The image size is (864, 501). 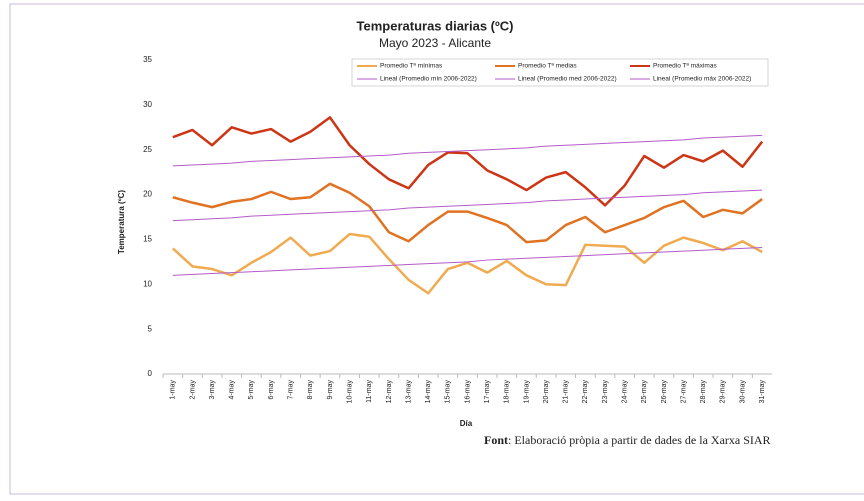 What do you see at coordinates (467, 392) in the screenshot?
I see `x-tick-label: 16-may` at bounding box center [467, 392].